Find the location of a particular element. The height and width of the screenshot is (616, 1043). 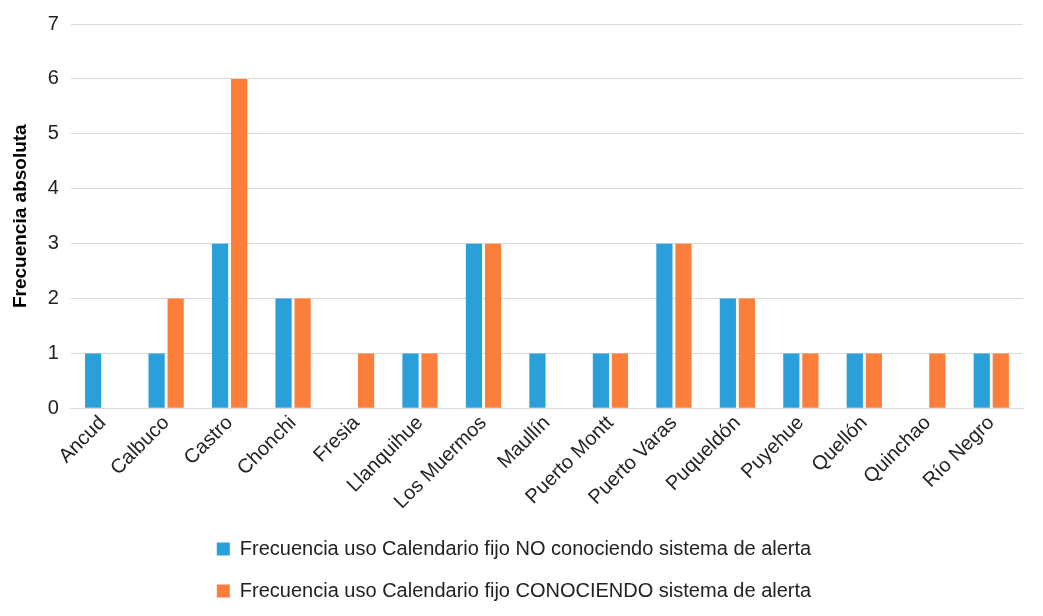

y-tick-label: 1 is located at coordinates (53, 351).